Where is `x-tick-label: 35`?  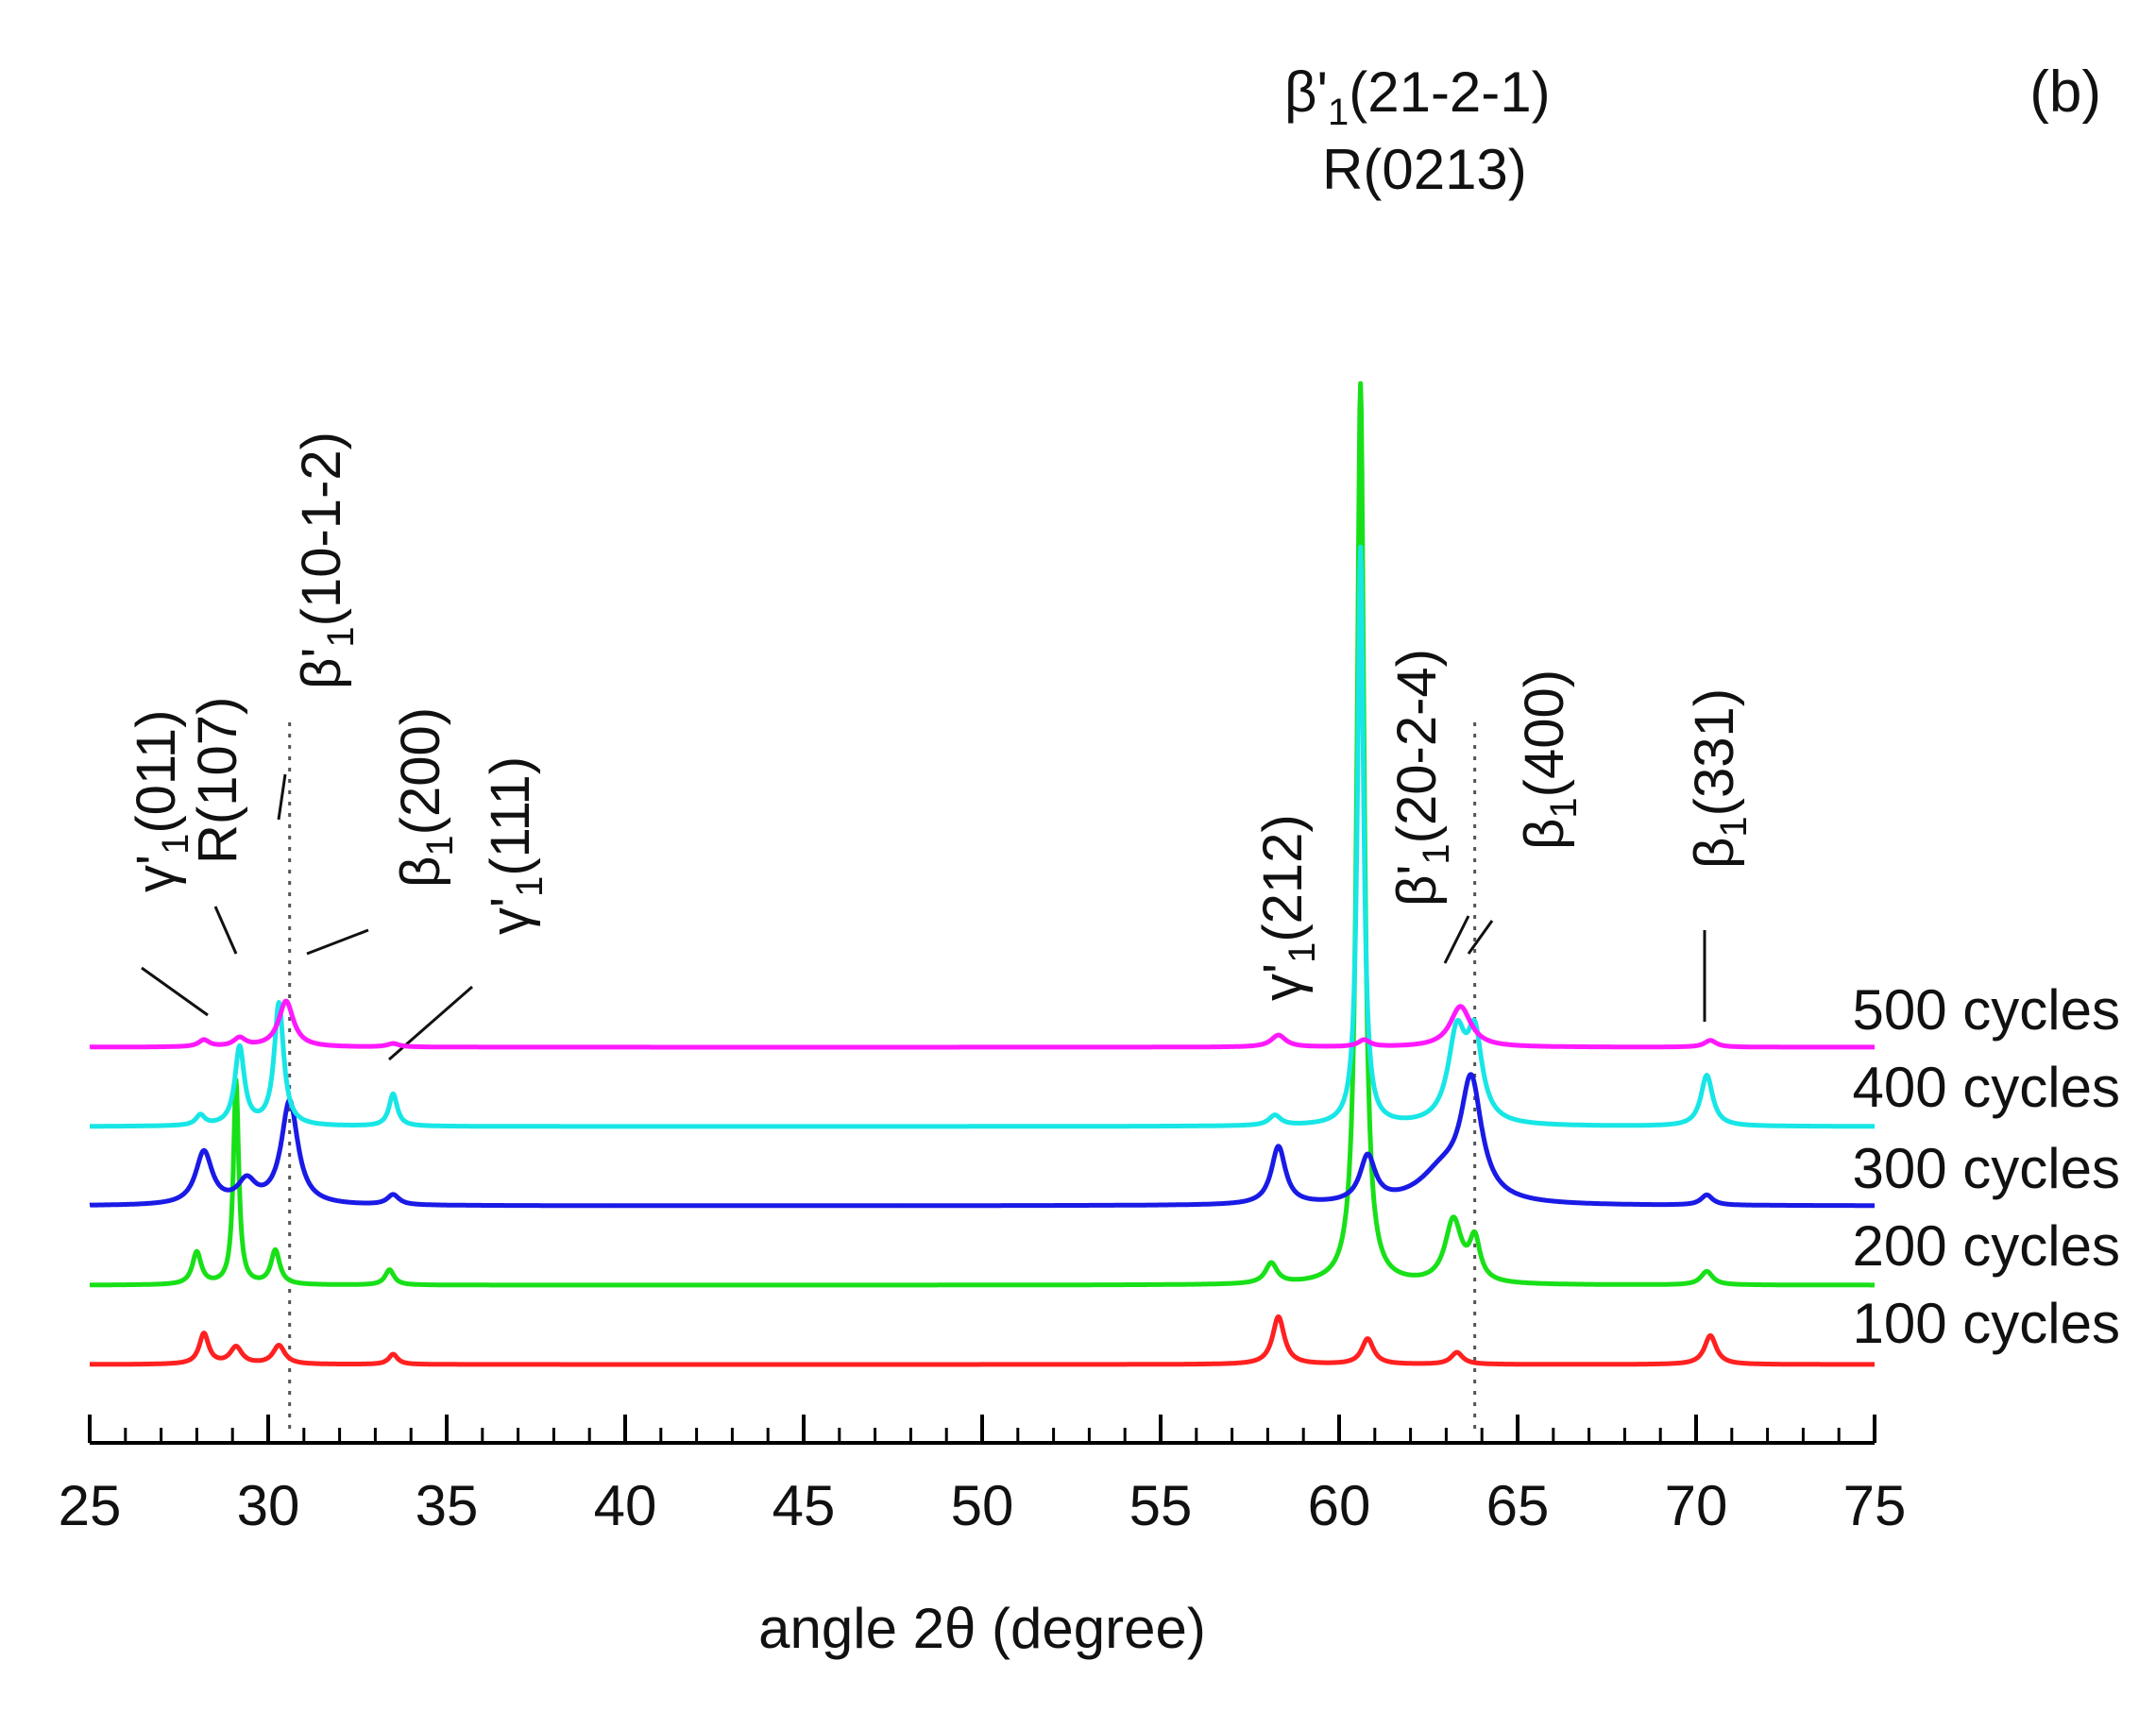
x-tick-label: 35 is located at coordinates (448, 1505).